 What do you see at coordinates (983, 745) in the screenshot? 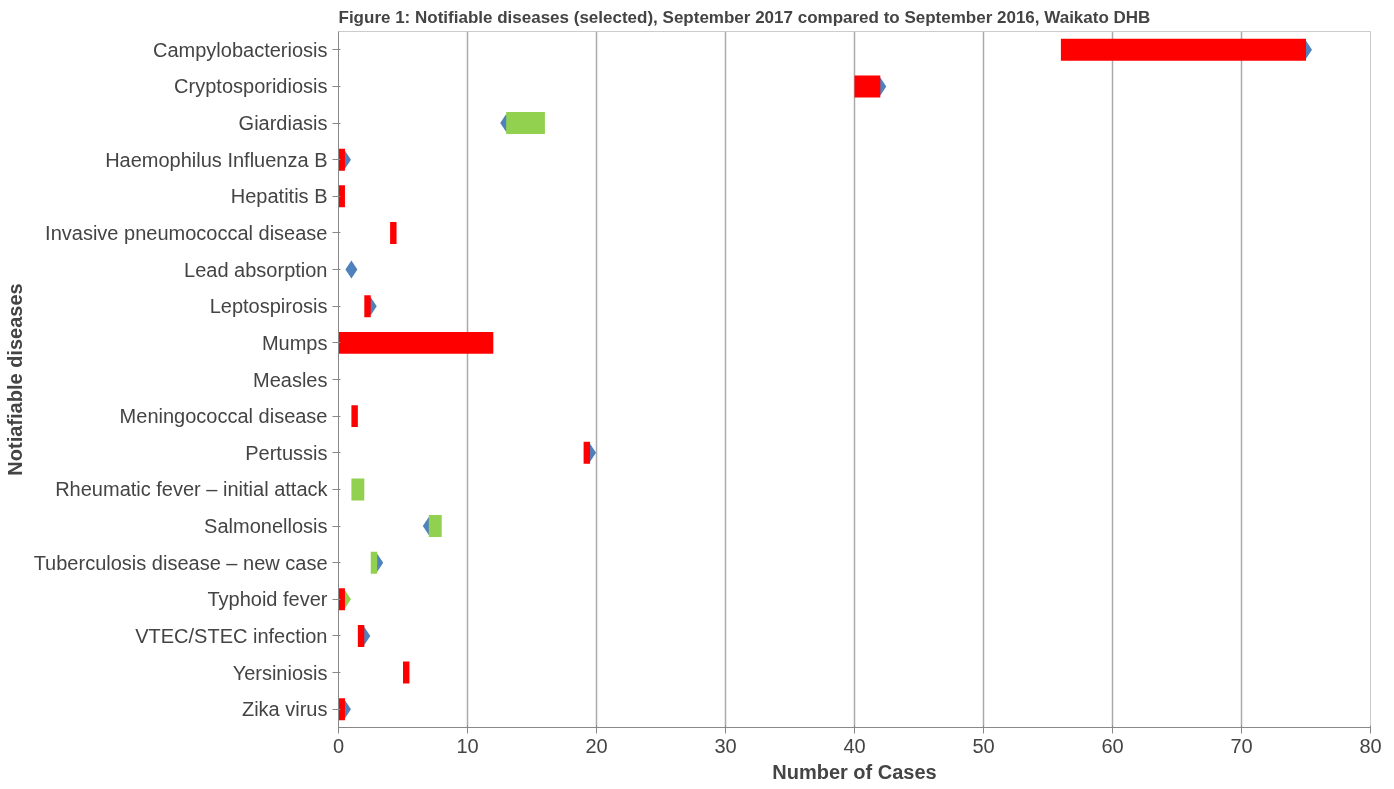
I see `x-tick-label: 50` at bounding box center [983, 745].